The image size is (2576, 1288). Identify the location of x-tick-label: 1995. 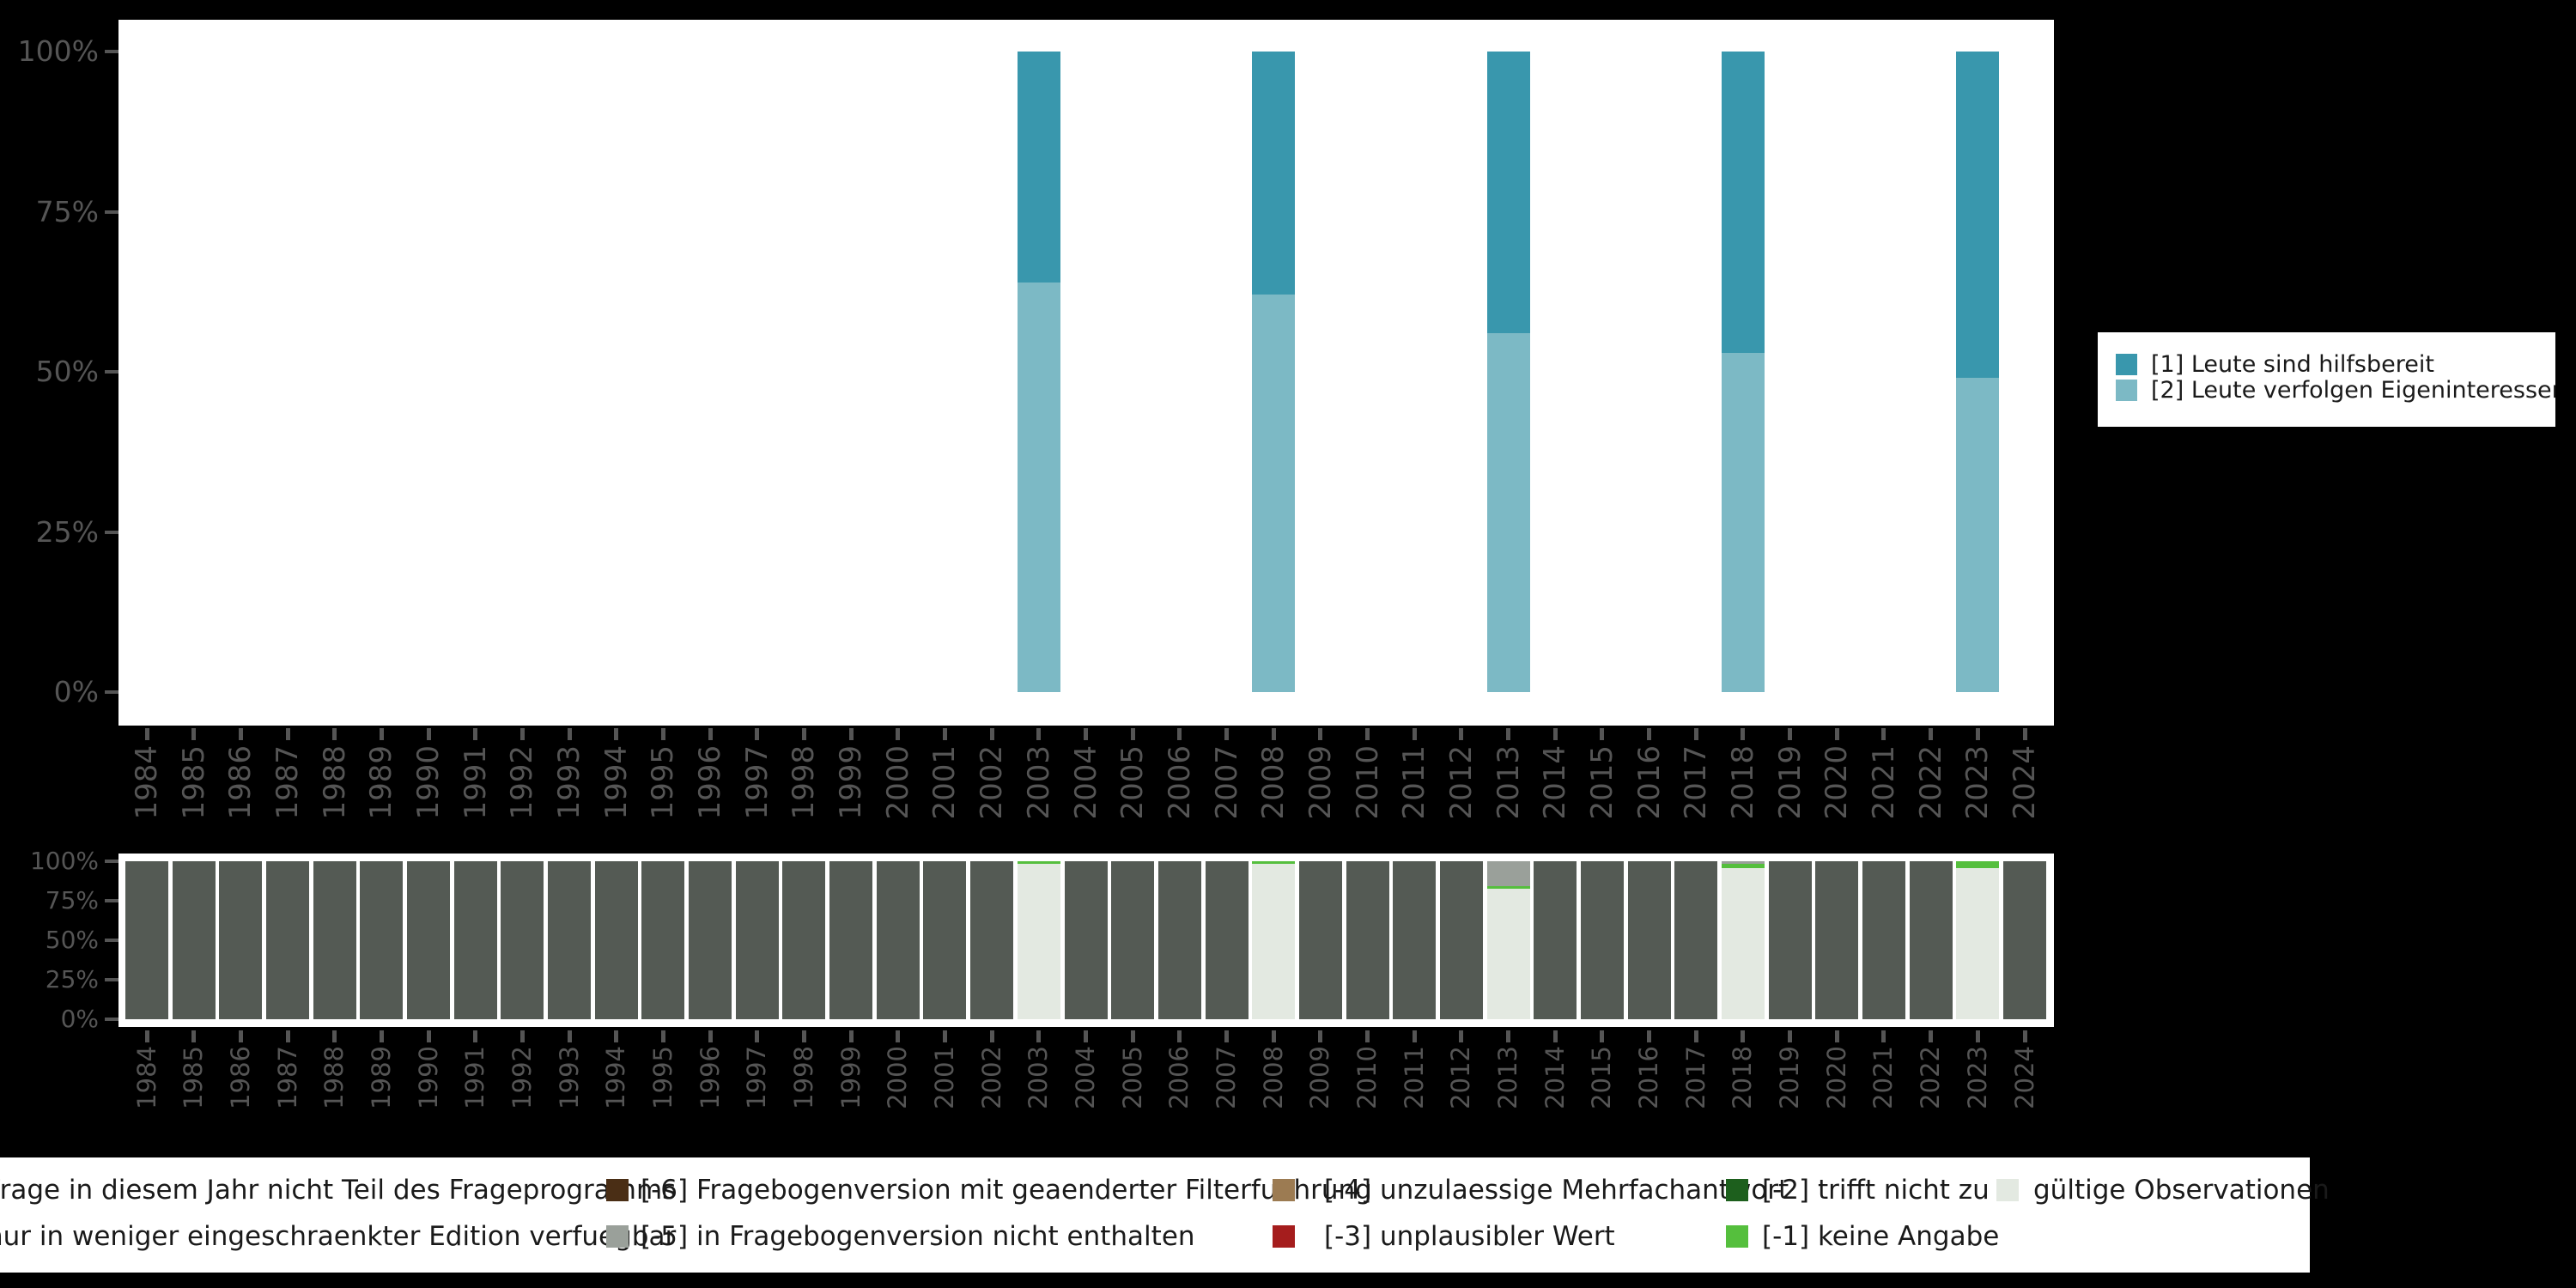
(662, 1078).